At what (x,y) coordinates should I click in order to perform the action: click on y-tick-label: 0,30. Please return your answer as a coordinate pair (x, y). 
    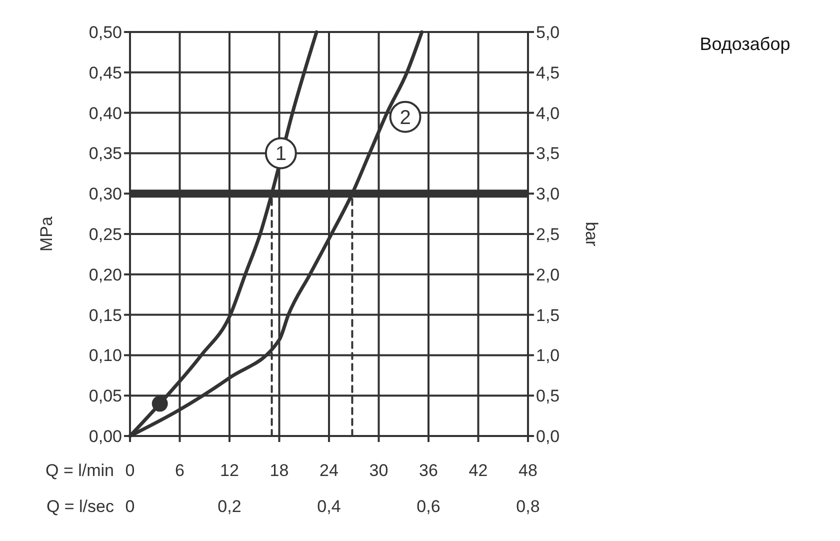
    Looking at the image, I should click on (105, 194).